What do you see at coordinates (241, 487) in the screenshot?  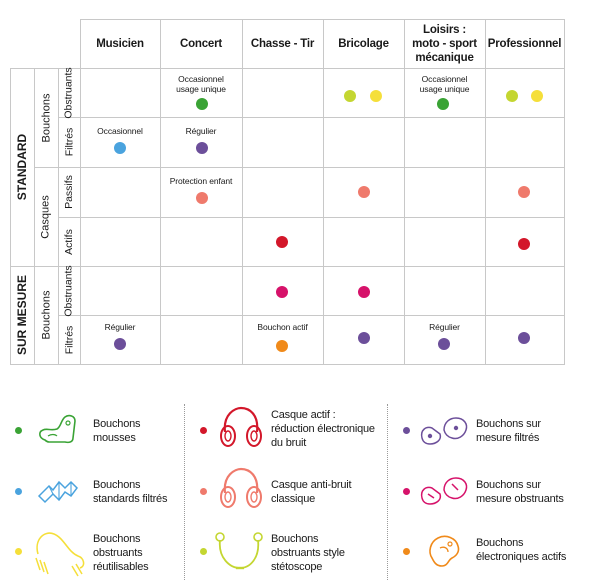 I see `passive-headset-icon` at bounding box center [241, 487].